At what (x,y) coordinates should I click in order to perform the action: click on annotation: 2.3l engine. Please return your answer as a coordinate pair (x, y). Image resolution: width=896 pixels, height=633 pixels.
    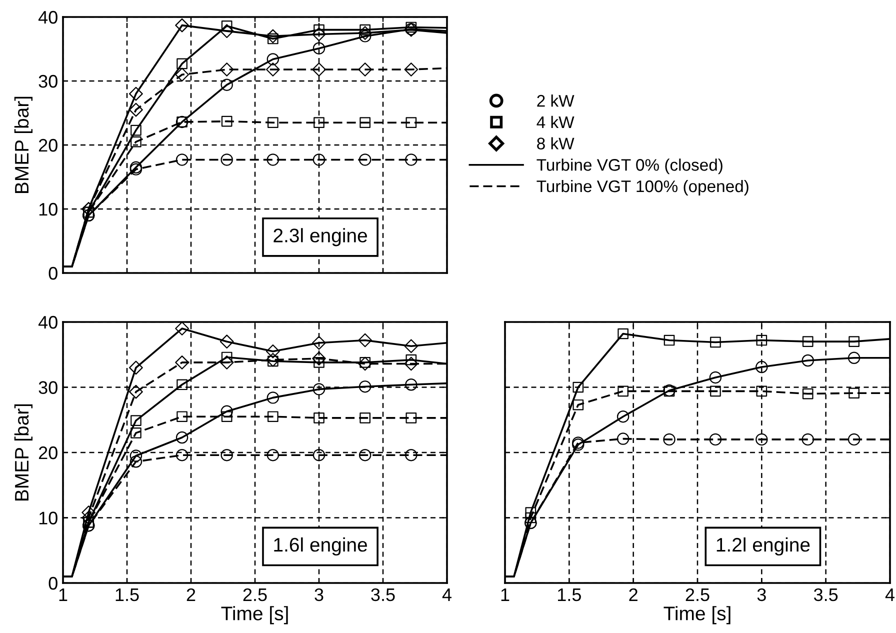
    Looking at the image, I should click on (320, 237).